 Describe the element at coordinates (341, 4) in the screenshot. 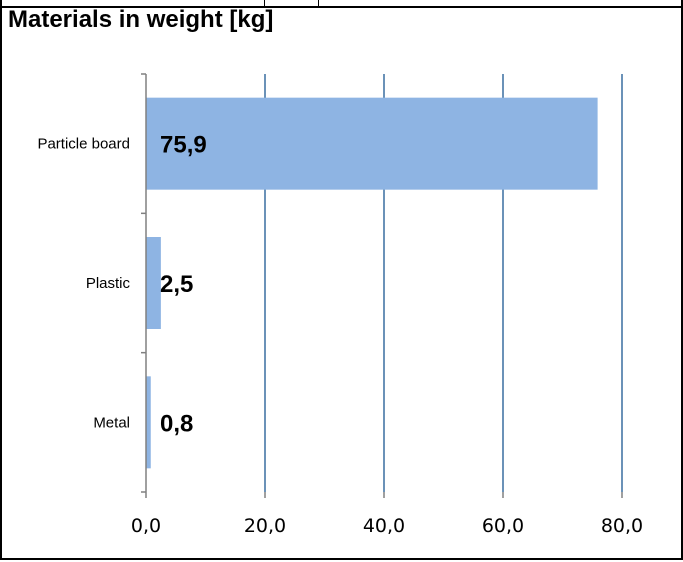

I see `top-border-strip` at that location.